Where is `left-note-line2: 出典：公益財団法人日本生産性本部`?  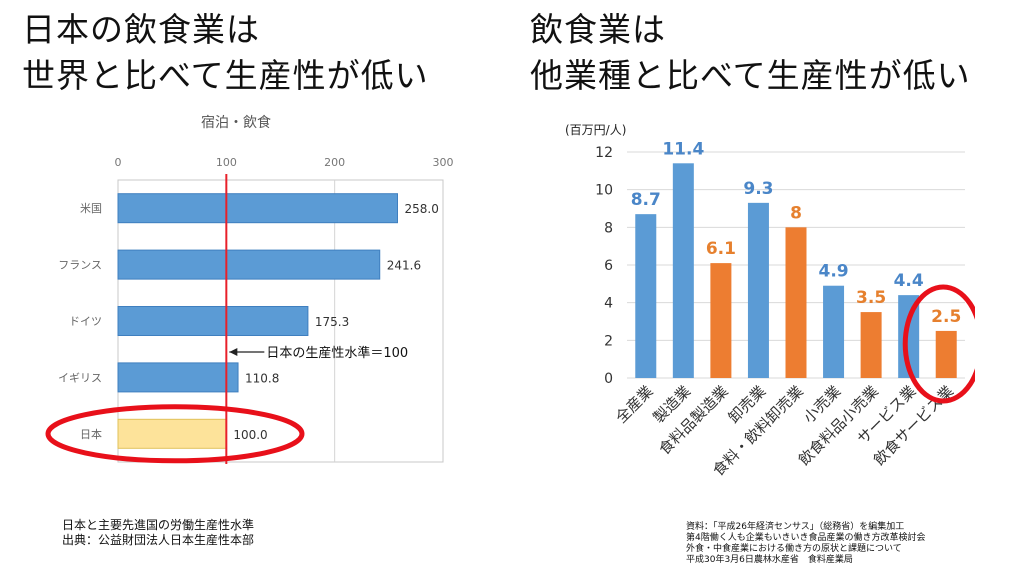
left-note-line2: 出典：公益財団法人日本生産性本部 is located at coordinates (158, 540).